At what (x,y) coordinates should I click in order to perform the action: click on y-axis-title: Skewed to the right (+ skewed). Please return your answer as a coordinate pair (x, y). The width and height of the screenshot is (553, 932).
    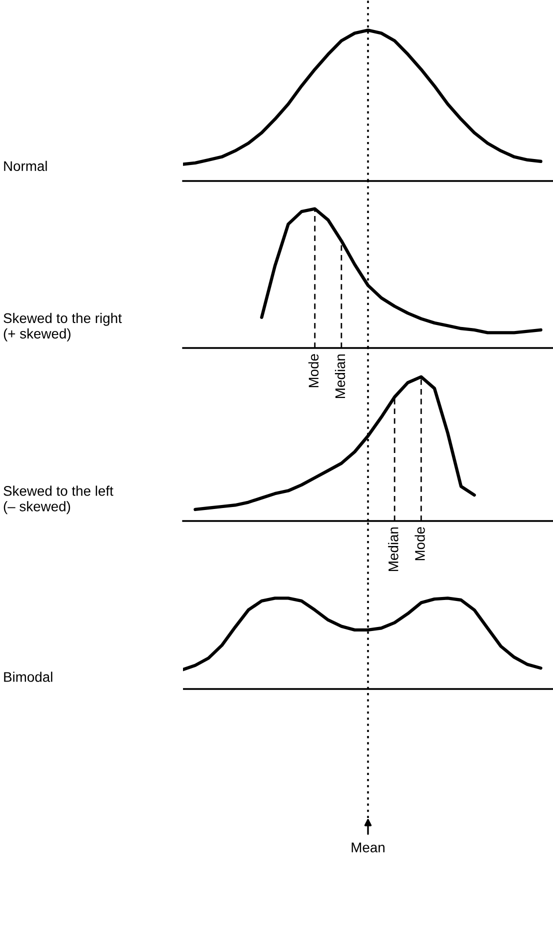
    Looking at the image, I should click on (63, 327).